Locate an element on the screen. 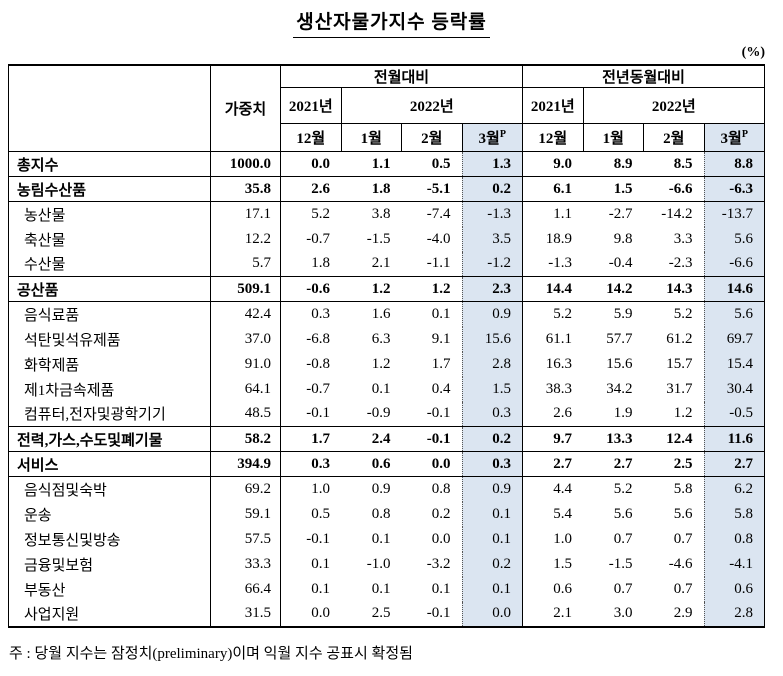  yoy-value: 34.2 is located at coordinates (619, 388).